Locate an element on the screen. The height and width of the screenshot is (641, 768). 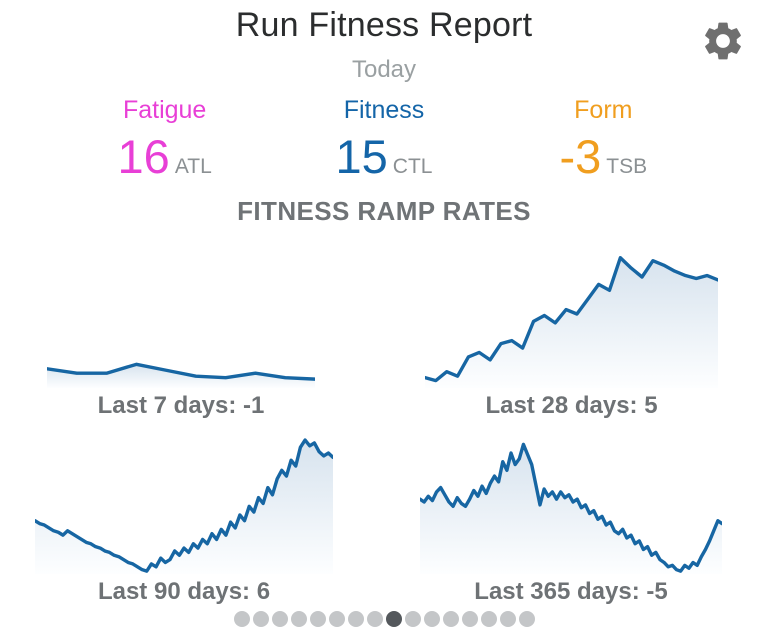
form-value: -3 is located at coordinates (580, 156).